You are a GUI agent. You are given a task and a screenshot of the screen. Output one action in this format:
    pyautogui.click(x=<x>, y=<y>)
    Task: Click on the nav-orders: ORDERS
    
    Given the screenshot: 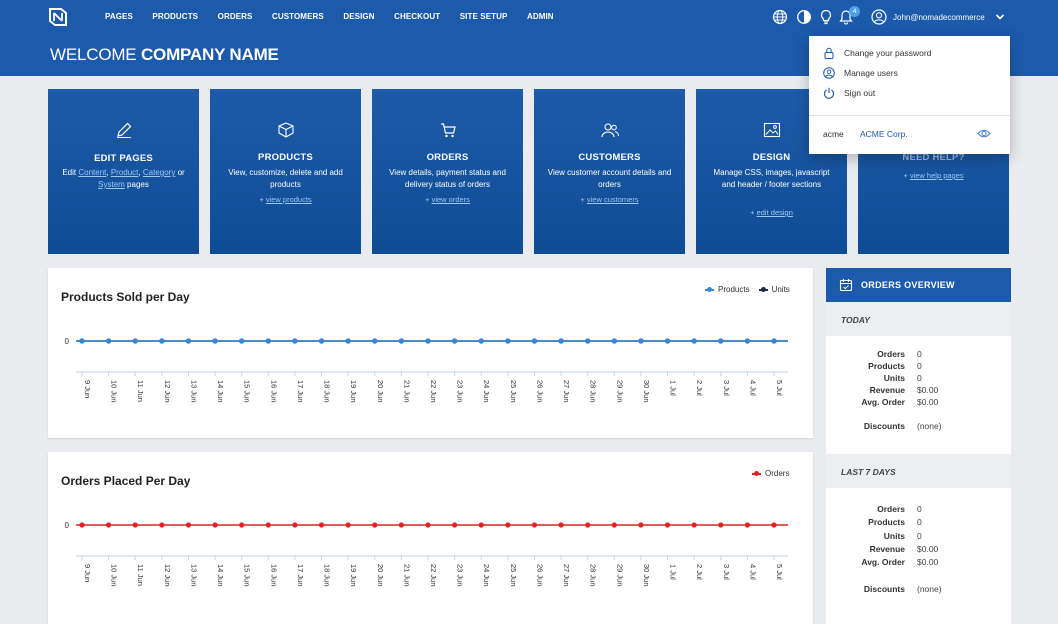 What is the action you would take?
    pyautogui.click(x=235, y=16)
    